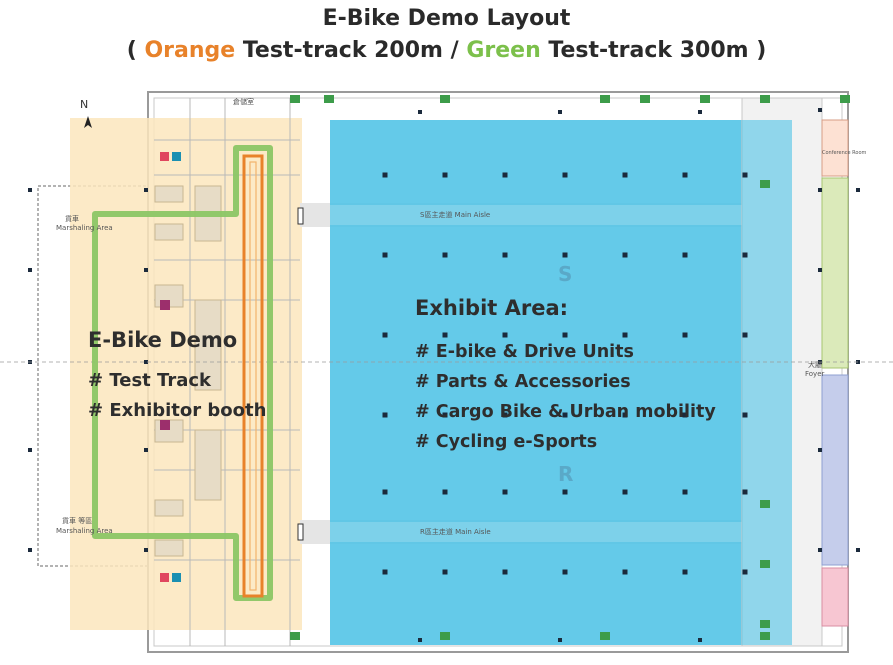 Image resolution: width=893 pixels, height=665 pixels. Describe the element at coordinates (243, 102) in the screenshot. I see `storage-label: 倉儲室` at that location.